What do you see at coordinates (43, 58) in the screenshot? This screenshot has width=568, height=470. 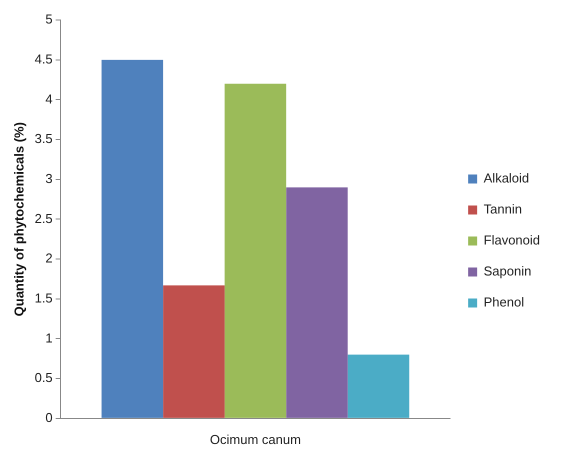 I see `y-tick-label: 4.5` at bounding box center [43, 58].